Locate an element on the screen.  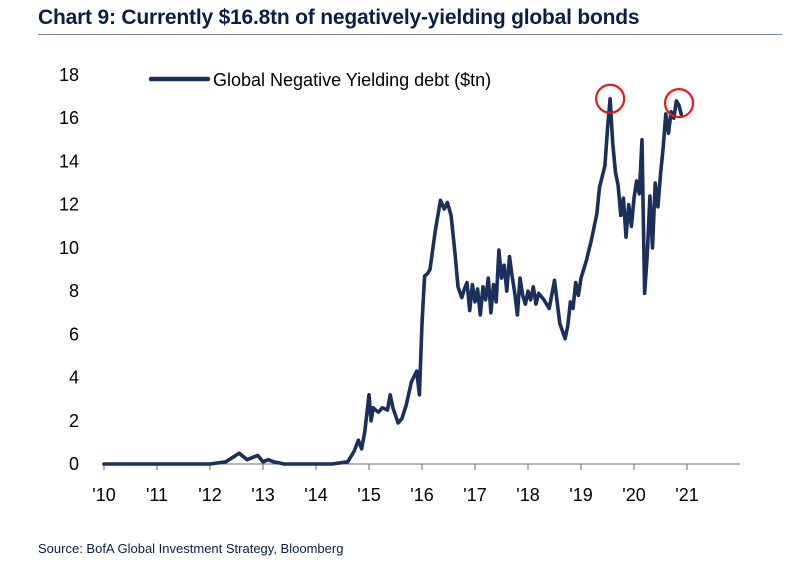
y-tick-label: 18 is located at coordinates (69, 75).